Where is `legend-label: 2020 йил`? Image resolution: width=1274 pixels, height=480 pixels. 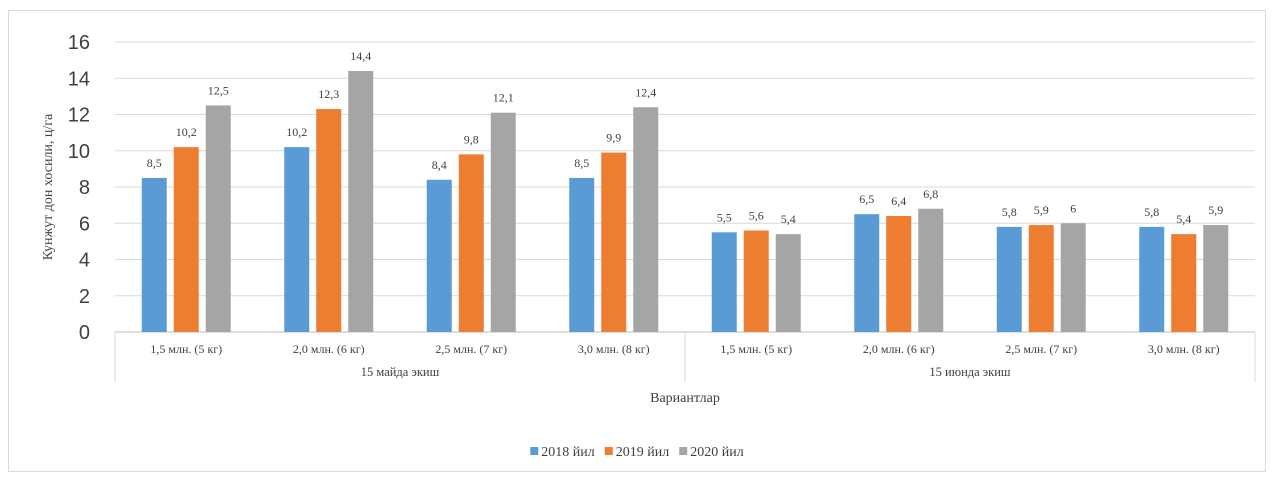
legend-label: 2020 йил is located at coordinates (716, 452).